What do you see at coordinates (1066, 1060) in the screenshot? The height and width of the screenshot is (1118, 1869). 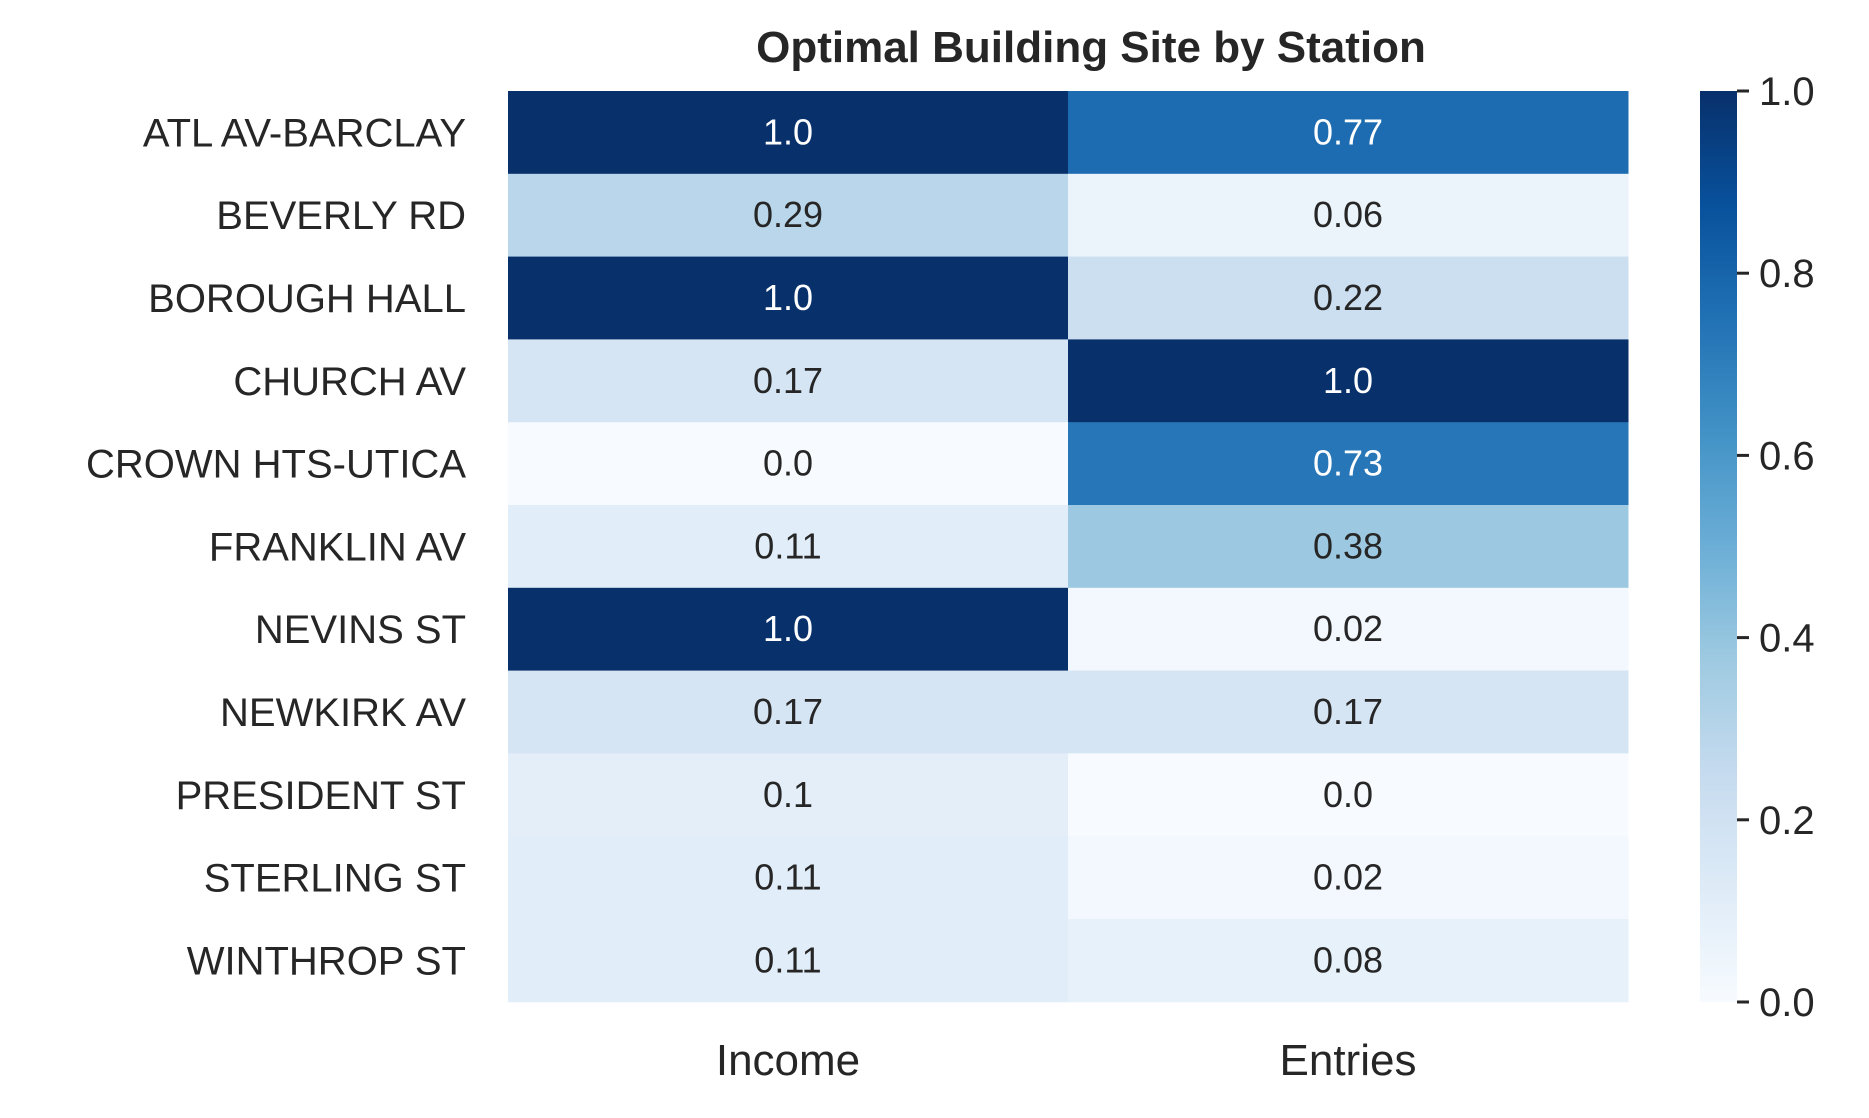 I see `column-labels: Income Entries` at bounding box center [1066, 1060].